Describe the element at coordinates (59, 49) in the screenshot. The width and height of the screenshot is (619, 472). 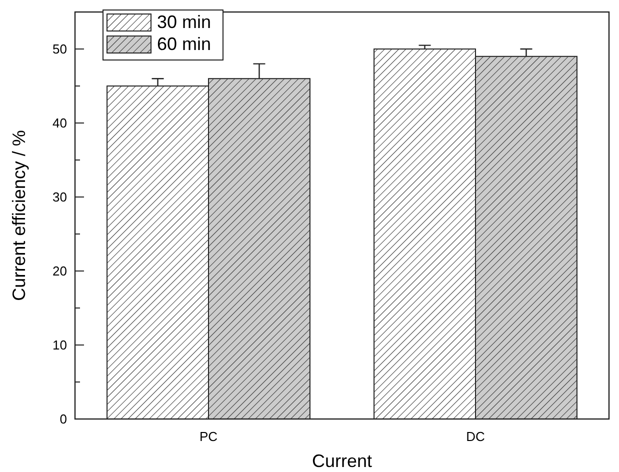
I see `y-tick-label: 50` at that location.